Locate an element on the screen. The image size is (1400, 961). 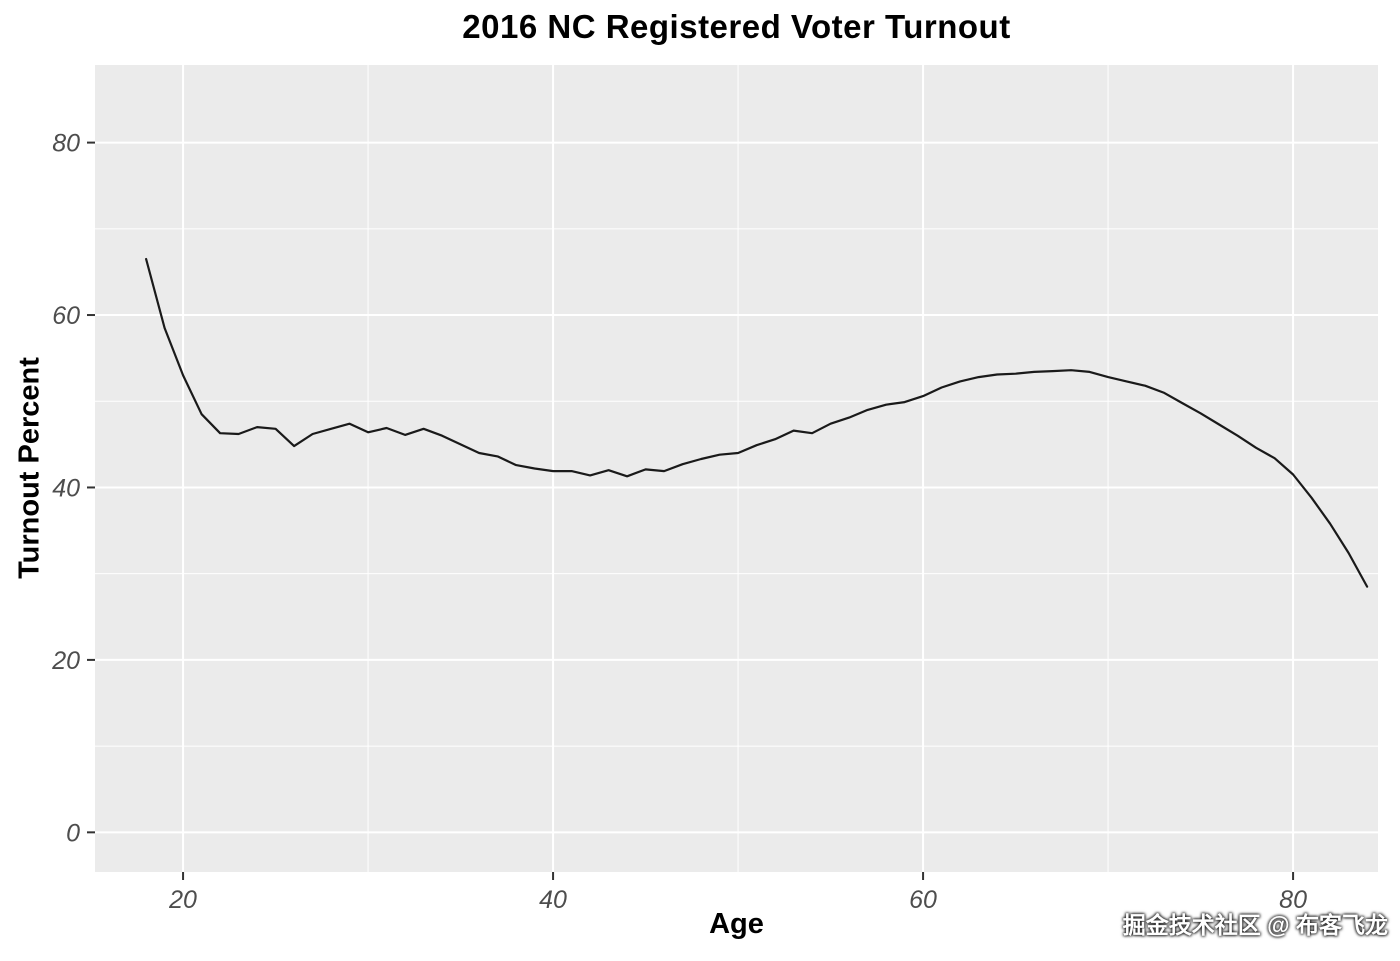
x-axis-tick-labels: 20 40 60 80 is located at coordinates (737, 900).